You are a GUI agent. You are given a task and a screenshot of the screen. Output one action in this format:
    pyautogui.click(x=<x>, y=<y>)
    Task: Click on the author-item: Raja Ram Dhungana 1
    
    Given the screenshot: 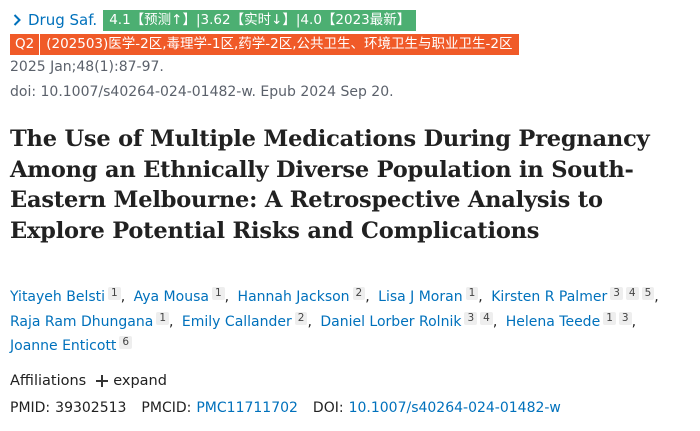 What is the action you would take?
    pyautogui.click(x=90, y=320)
    